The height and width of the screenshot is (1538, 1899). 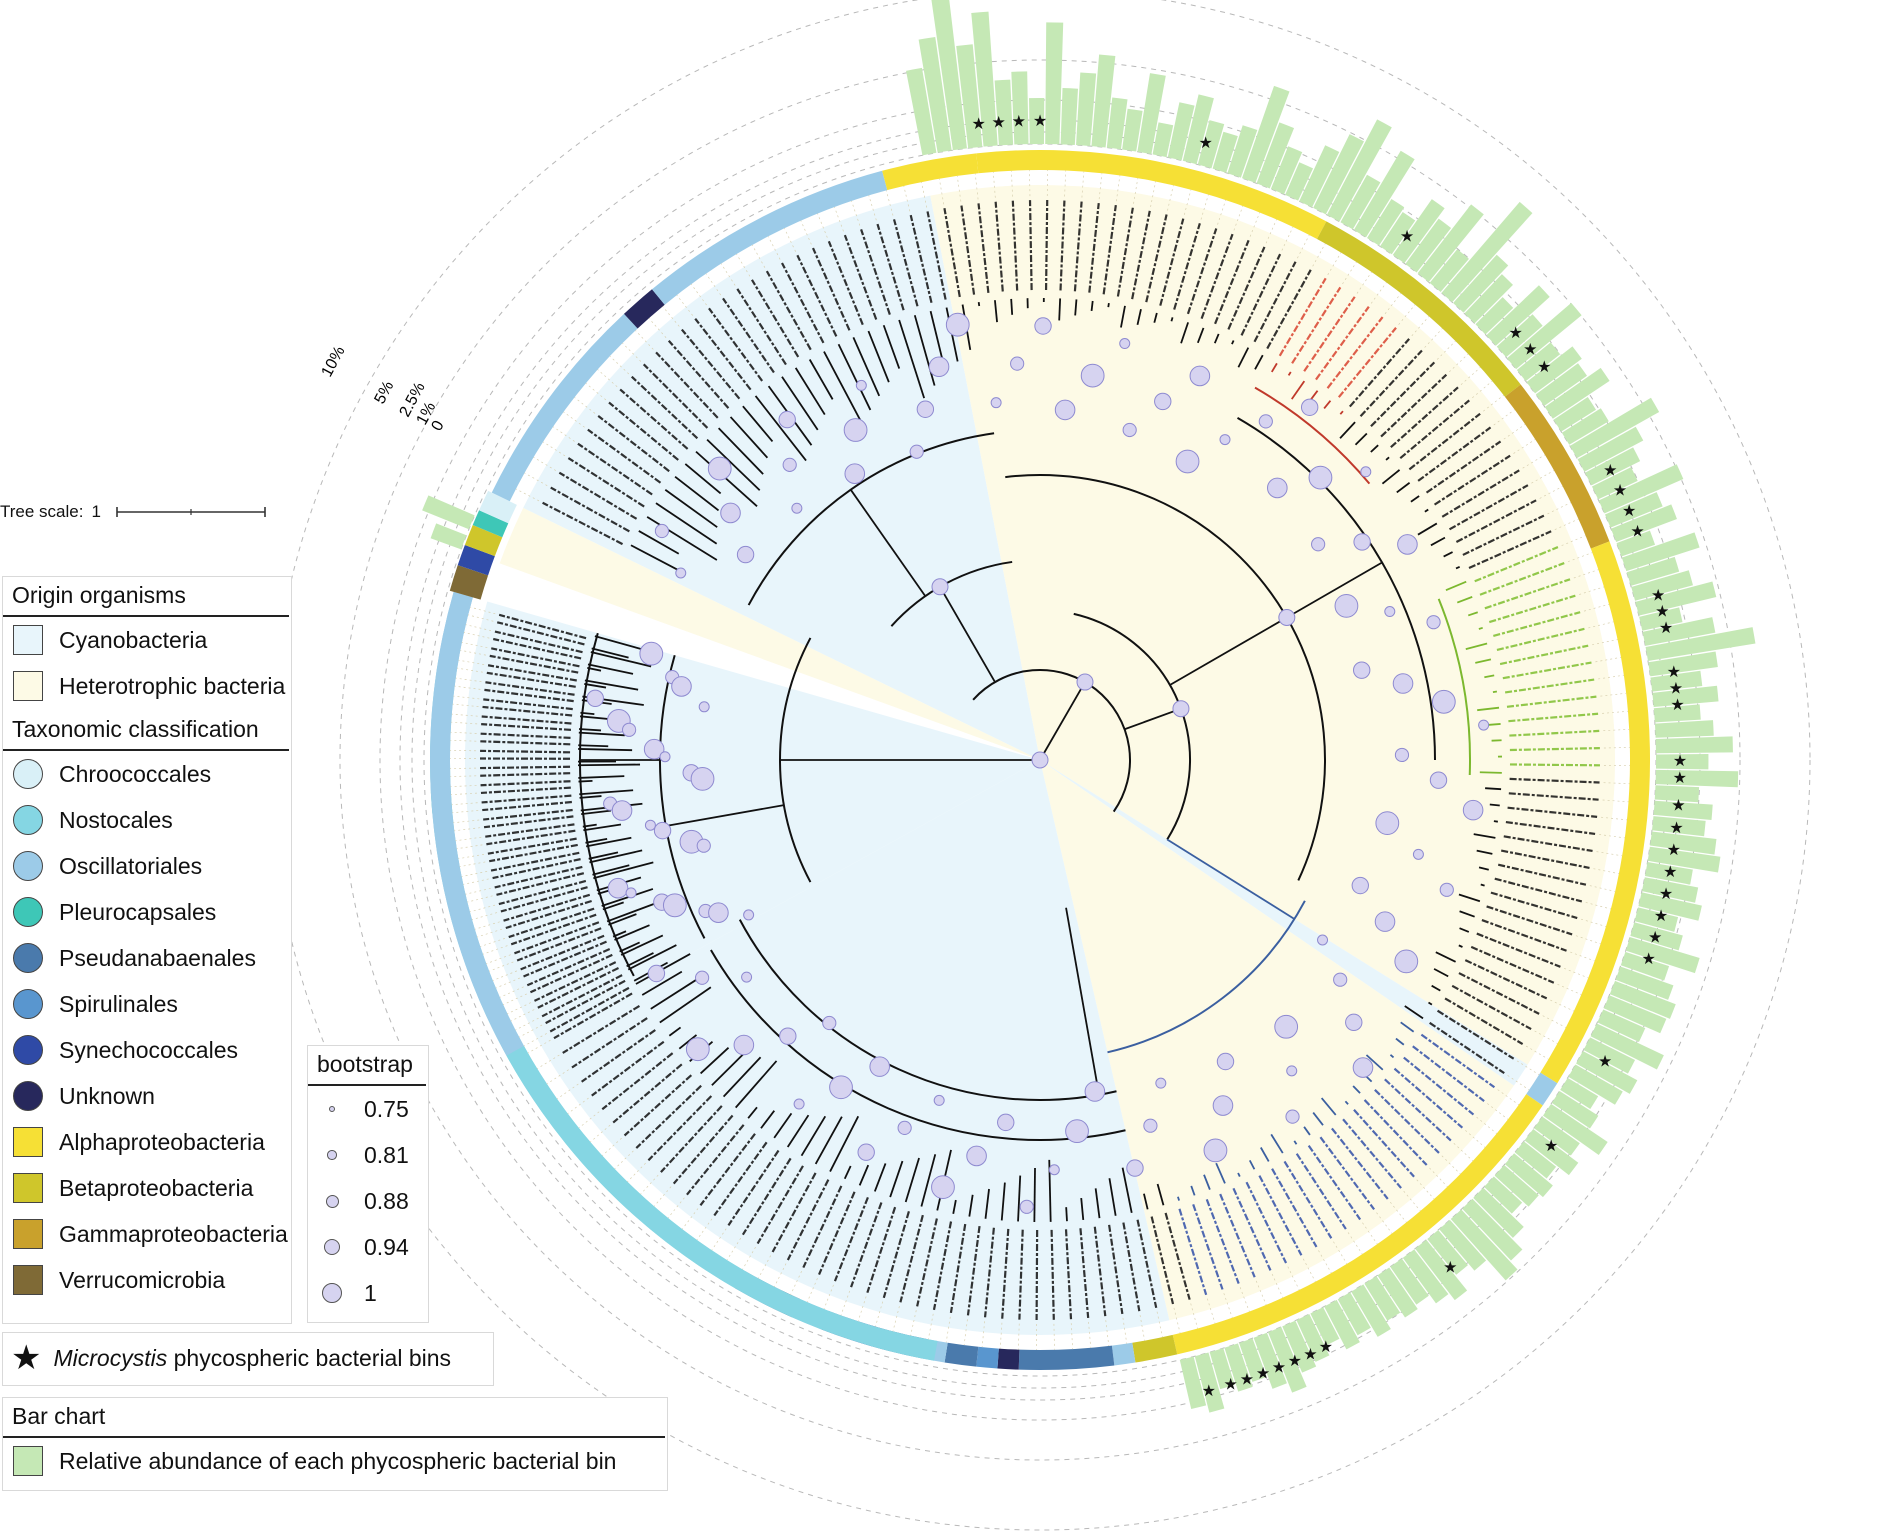 I want to click on bar-swatch, so click(x=28, y=1461).